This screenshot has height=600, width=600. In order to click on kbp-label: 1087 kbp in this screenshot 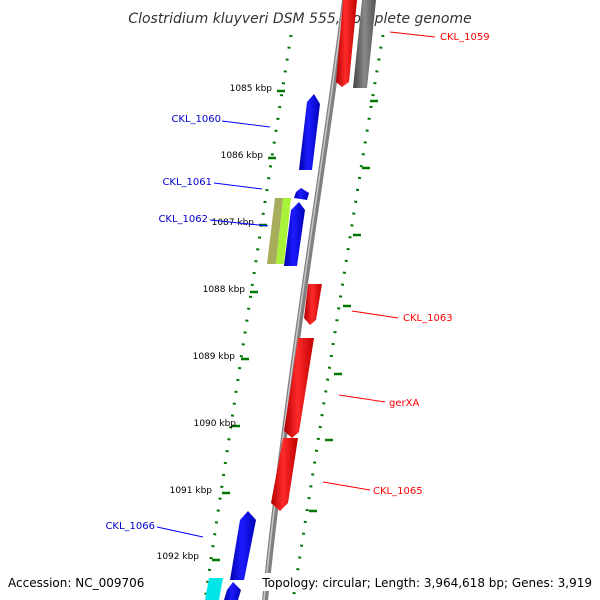, I will do `click(233, 223)`.